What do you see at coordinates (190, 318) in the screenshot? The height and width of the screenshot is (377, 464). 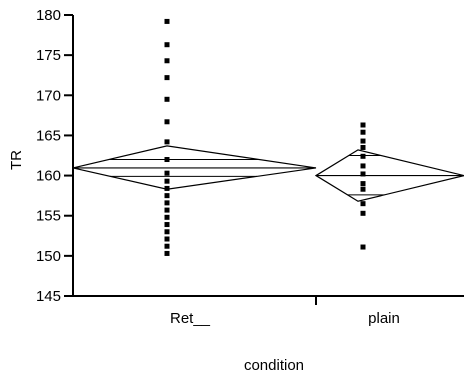 I see `x-tick-label: Ret__` at bounding box center [190, 318].